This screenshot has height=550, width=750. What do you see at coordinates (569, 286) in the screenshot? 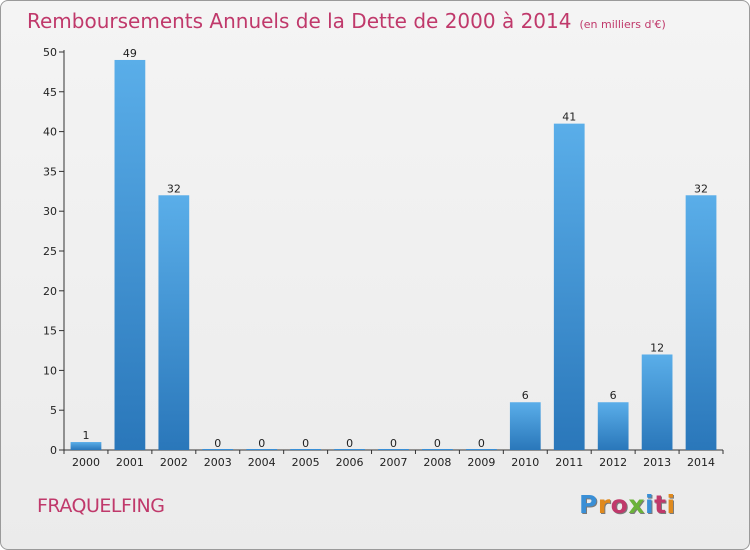
I see `bar-2011` at bounding box center [569, 286].